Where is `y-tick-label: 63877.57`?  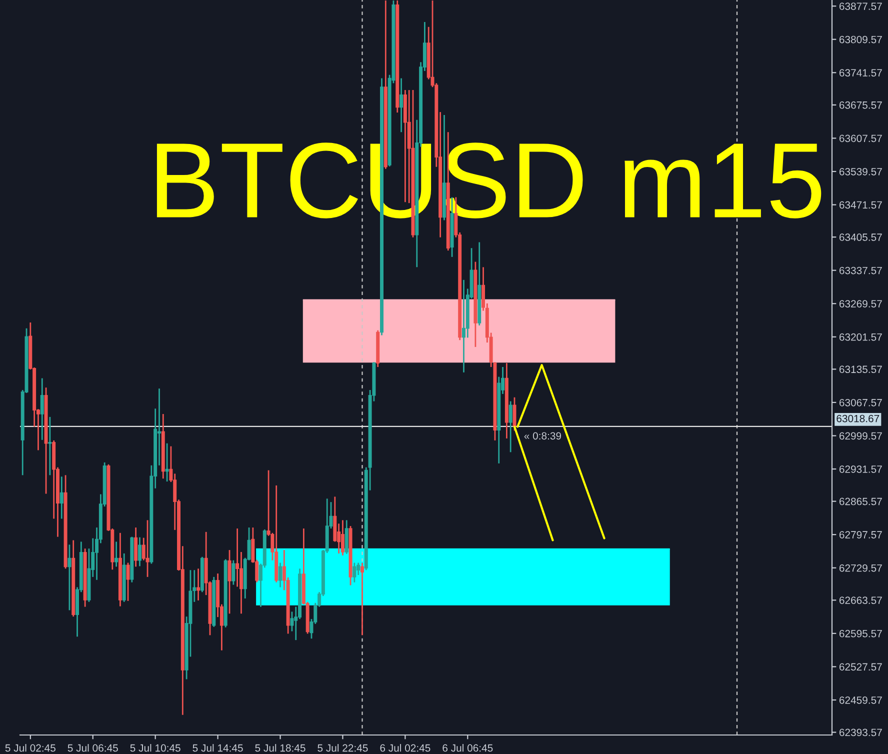 y-tick-label: 63877.57 is located at coordinates (860, 6).